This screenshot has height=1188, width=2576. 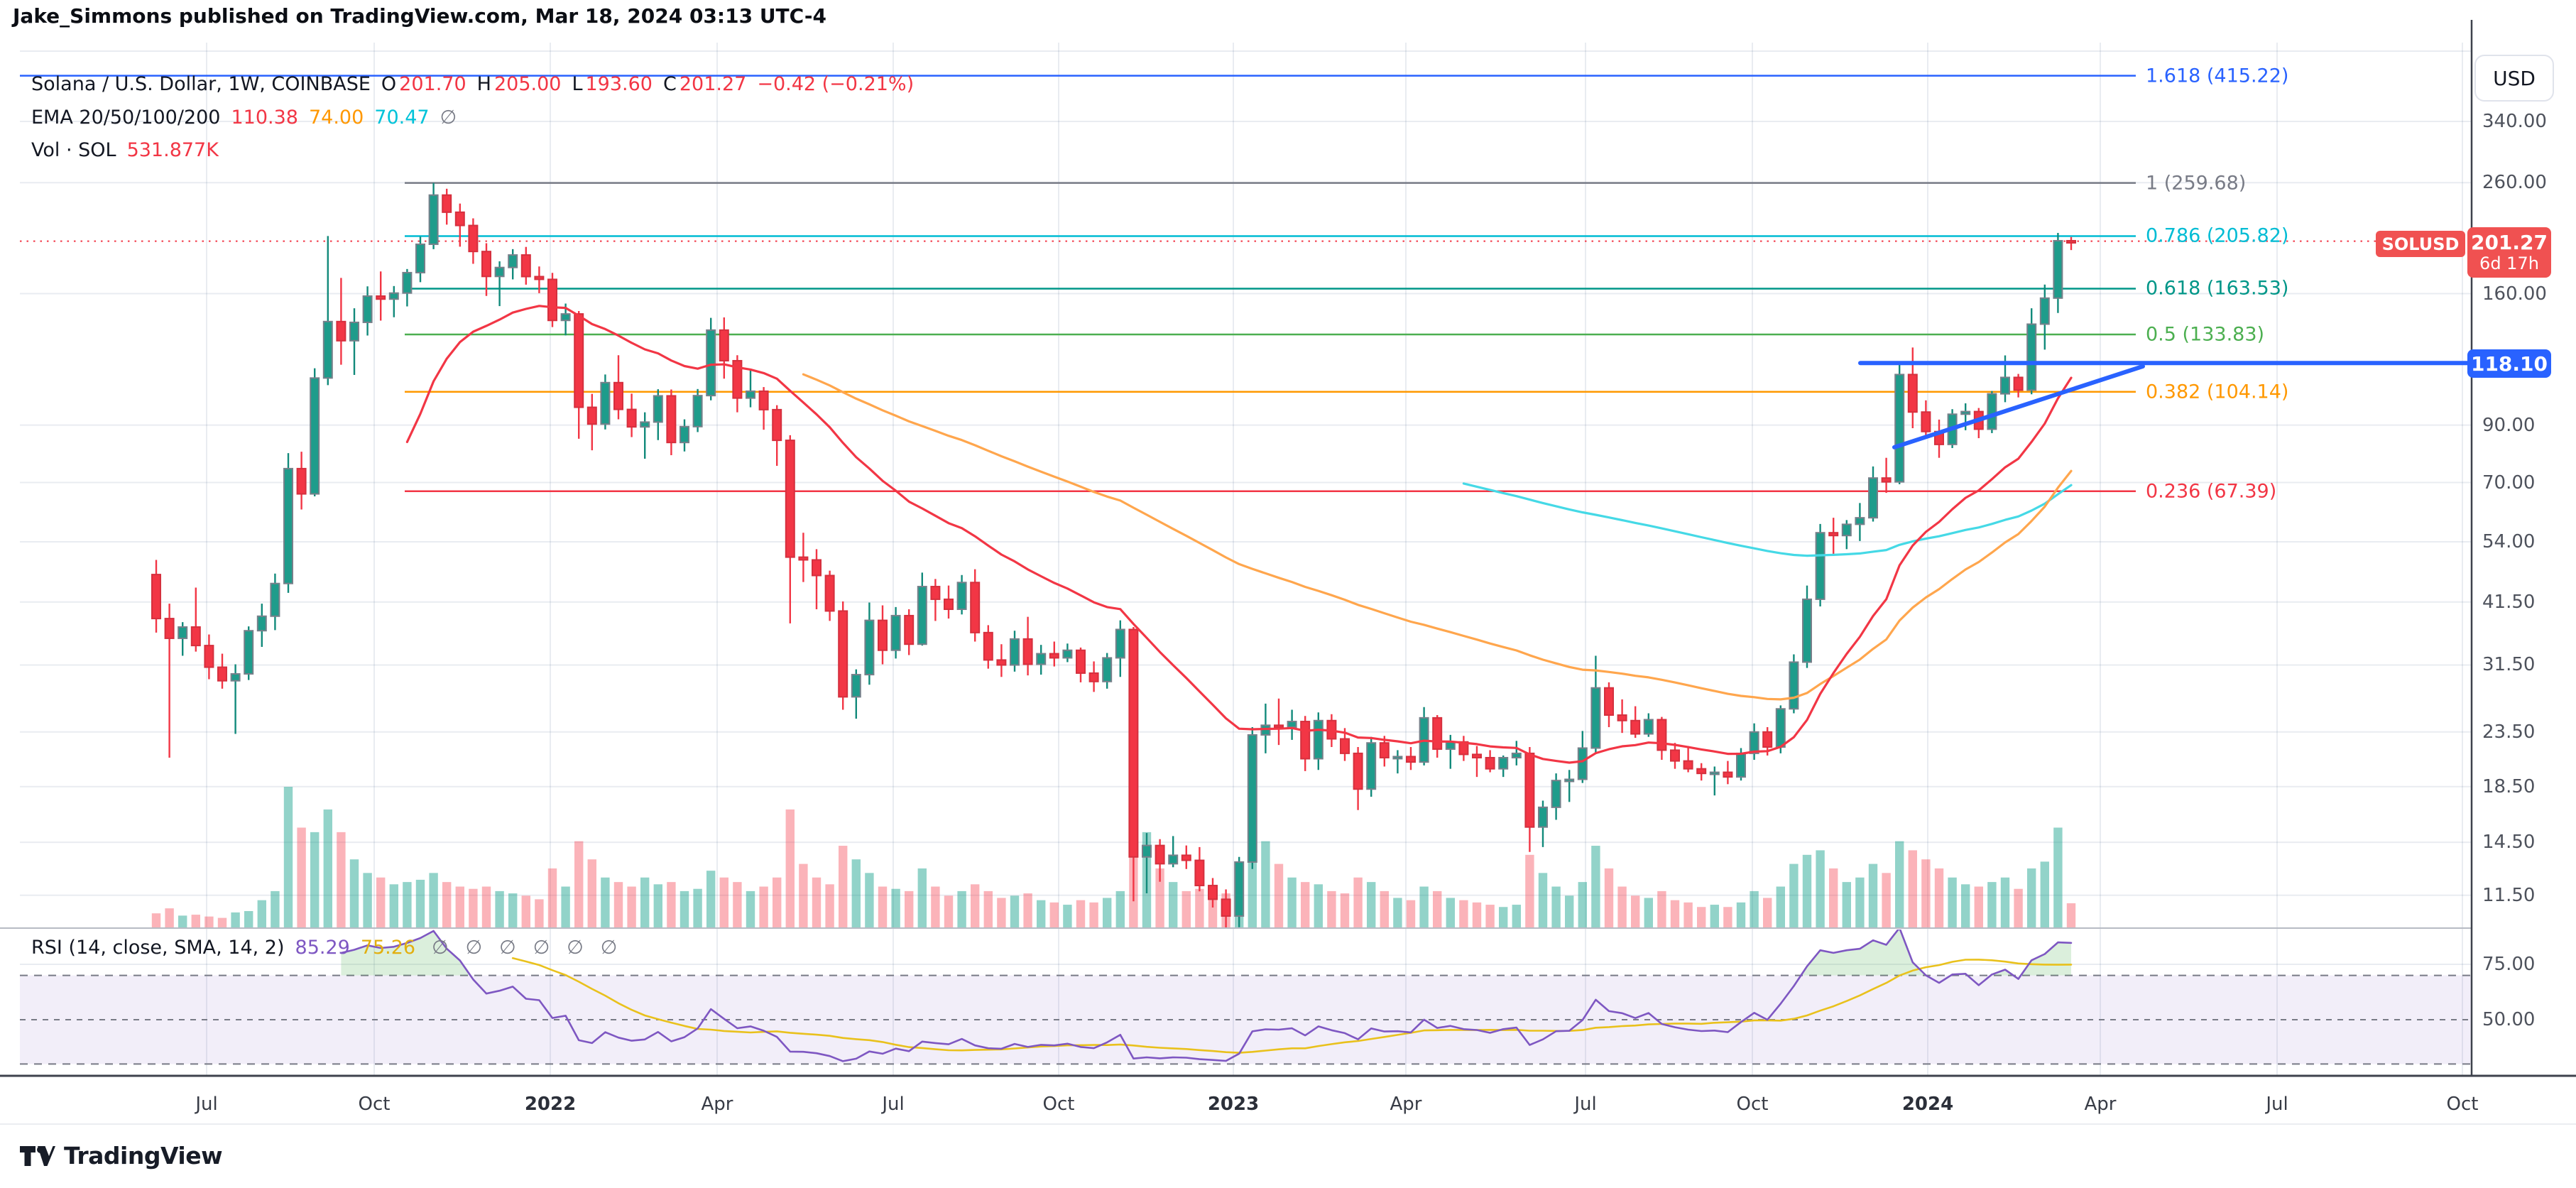 What do you see at coordinates (2514, 78) in the screenshot?
I see `currency-button: USD` at bounding box center [2514, 78].